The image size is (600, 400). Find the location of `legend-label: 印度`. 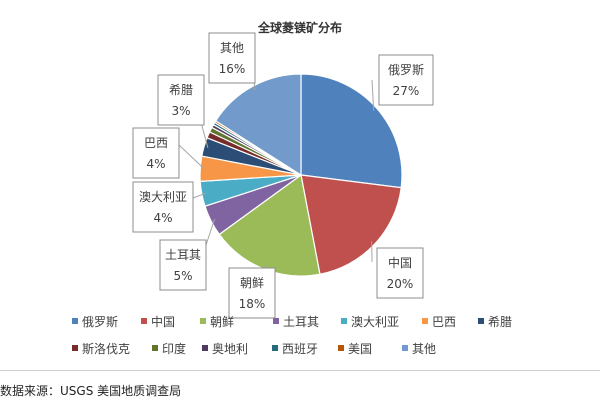

legend-label: 印度 is located at coordinates (174, 348).